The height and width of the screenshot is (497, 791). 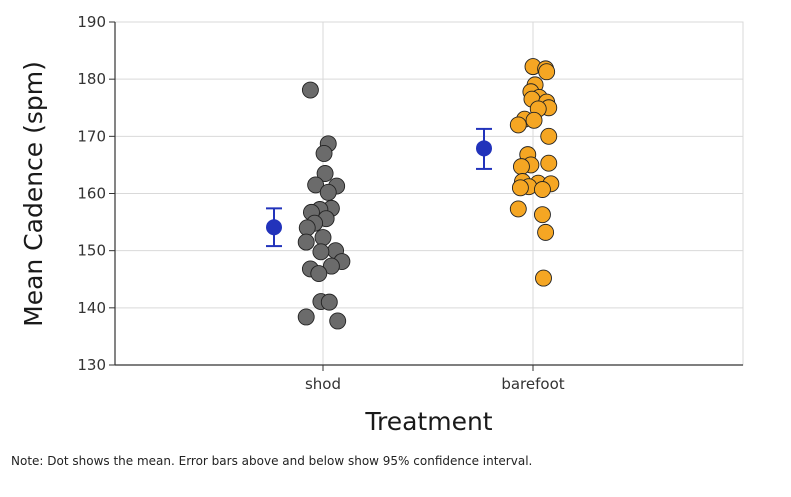 What do you see at coordinates (323, 384) in the screenshot?
I see `x-tick-label-shod: shod` at bounding box center [323, 384].